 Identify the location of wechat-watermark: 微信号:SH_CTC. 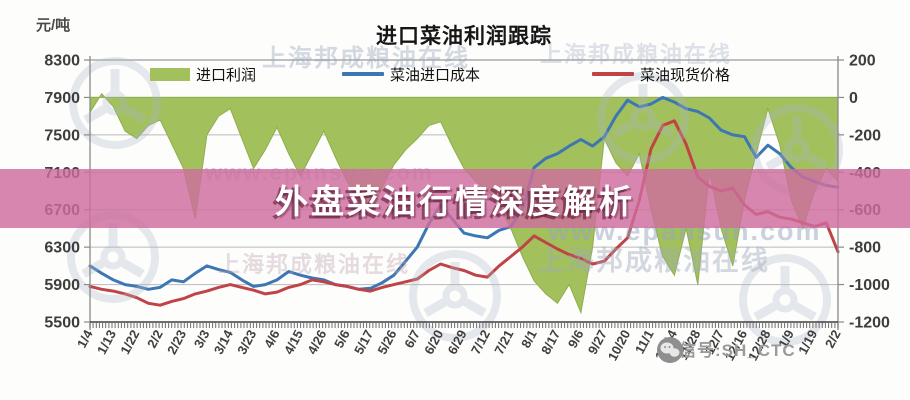
(726, 349).